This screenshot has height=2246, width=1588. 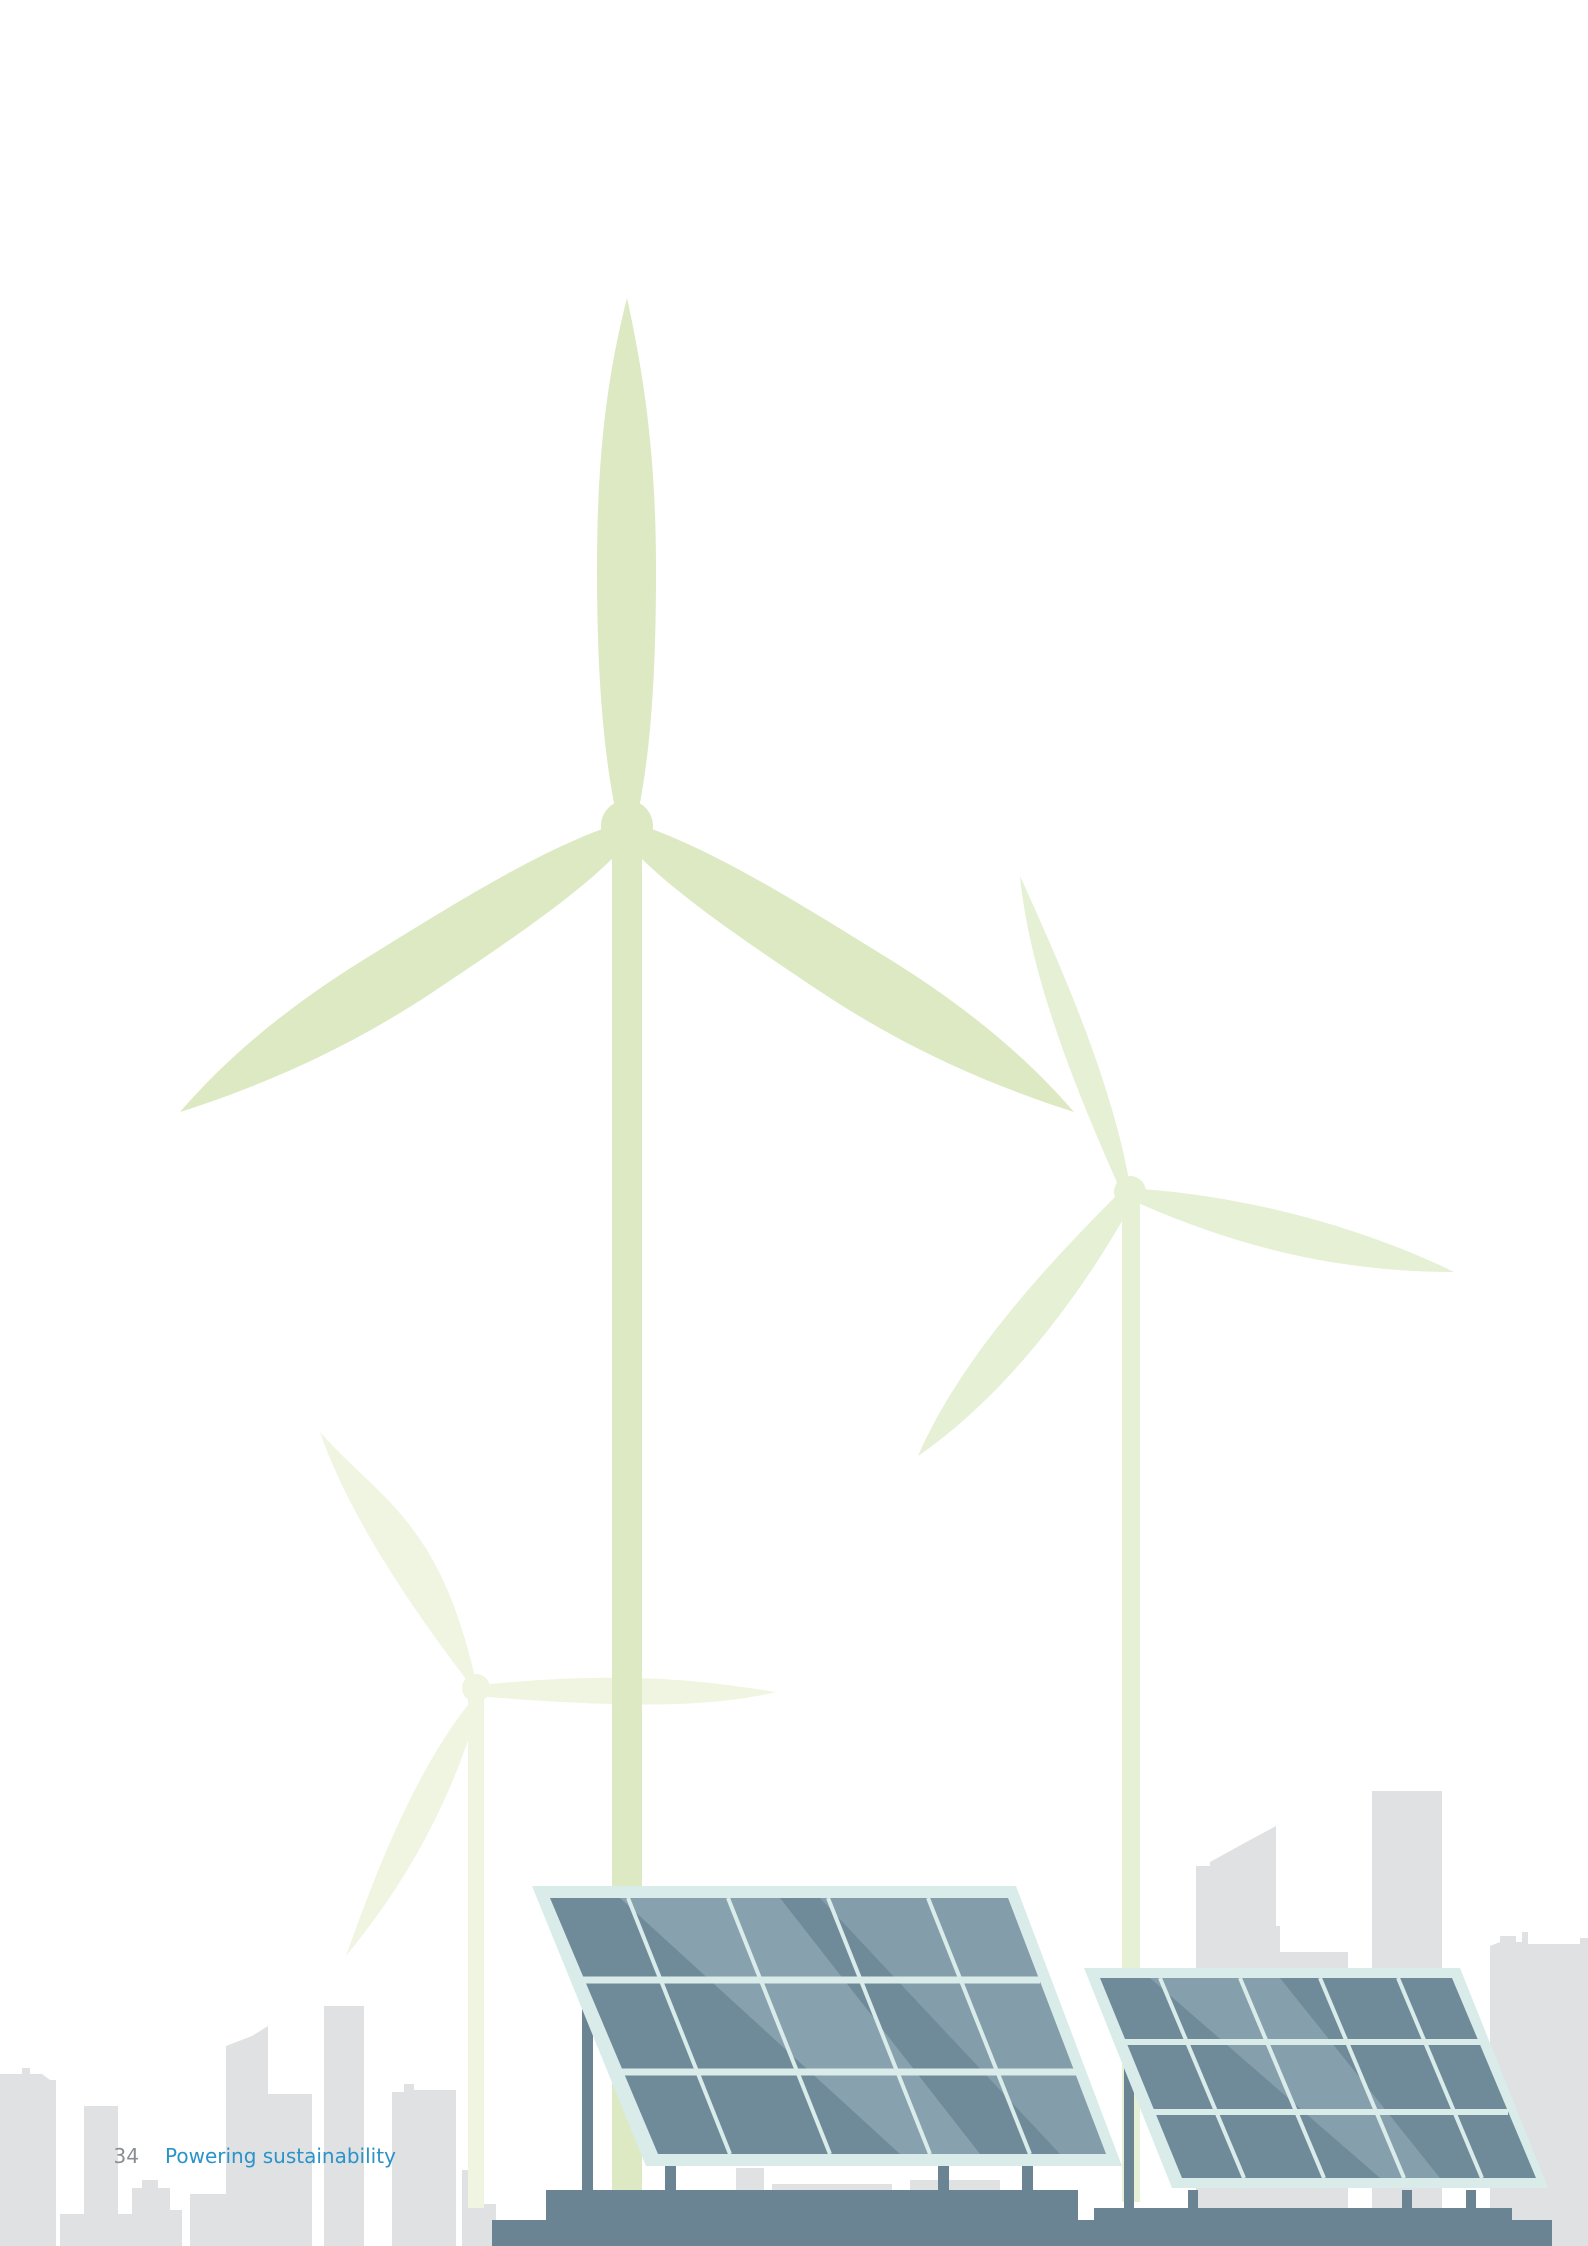 I want to click on ground-base, so click(x=1022, y=2218).